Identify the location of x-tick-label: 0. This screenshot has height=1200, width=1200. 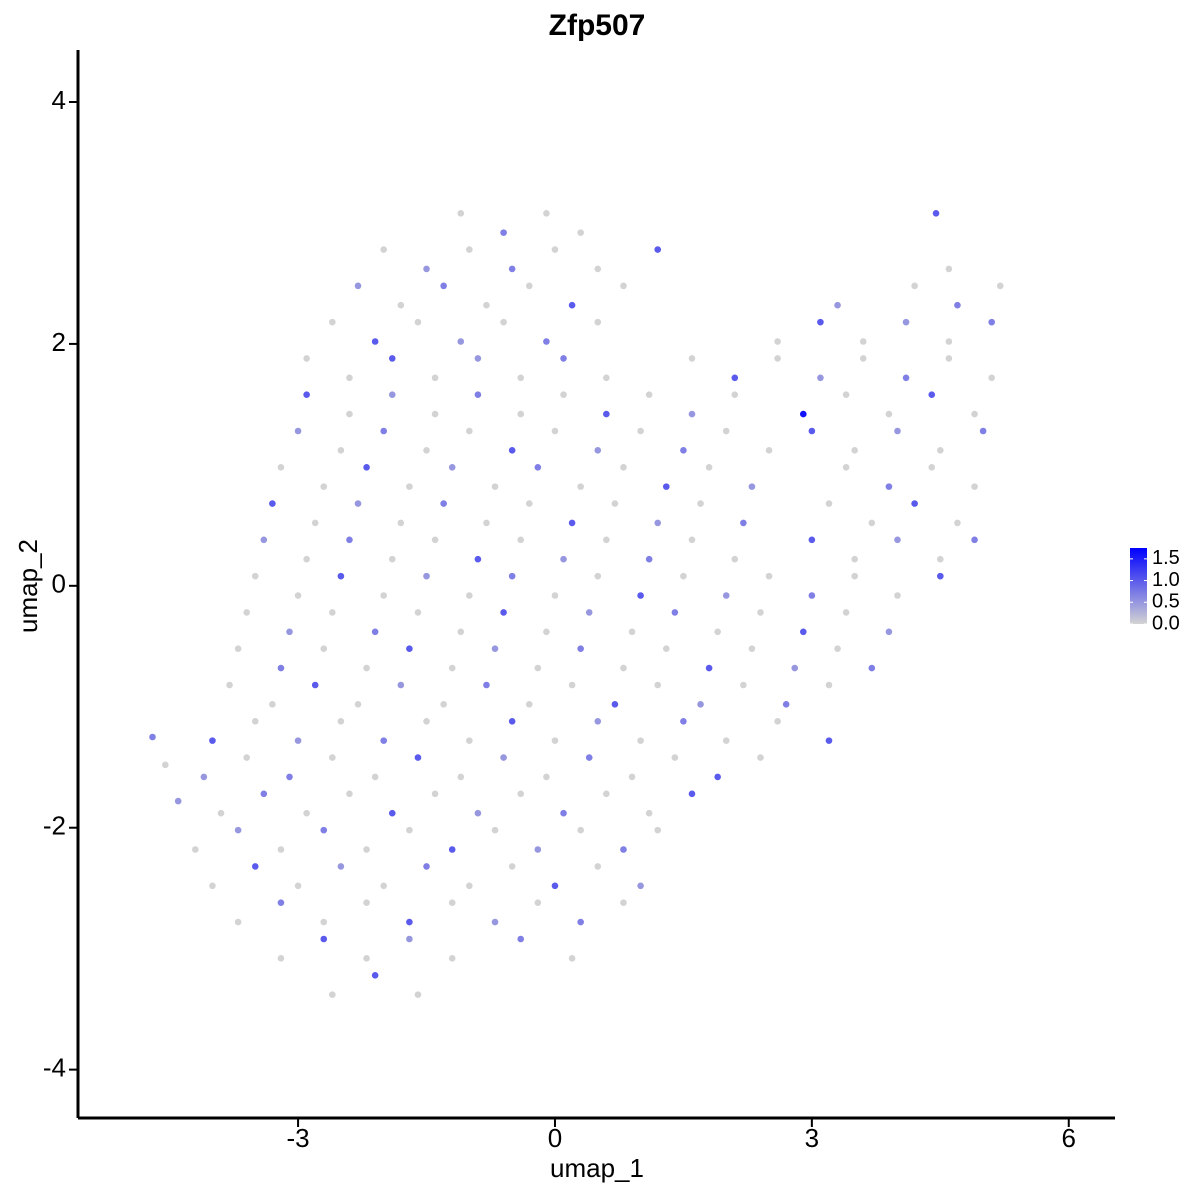
(555, 1138).